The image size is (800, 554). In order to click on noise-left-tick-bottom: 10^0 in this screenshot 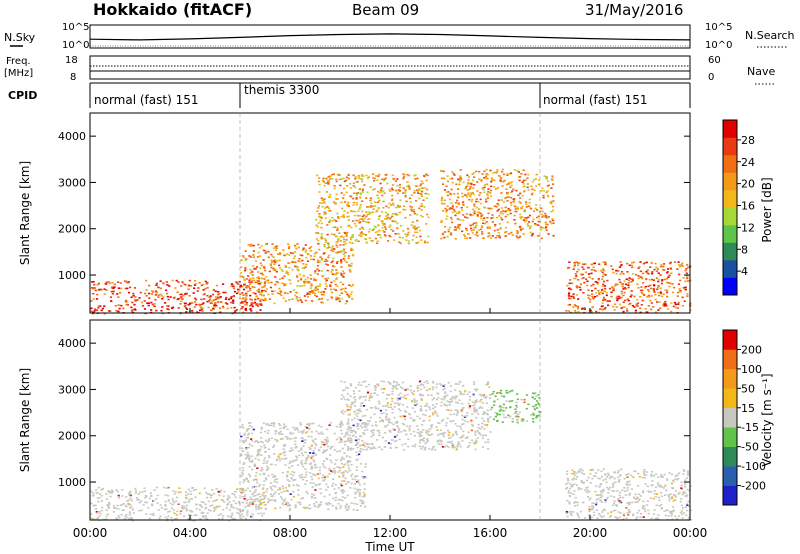, I will do `click(75, 45)`.